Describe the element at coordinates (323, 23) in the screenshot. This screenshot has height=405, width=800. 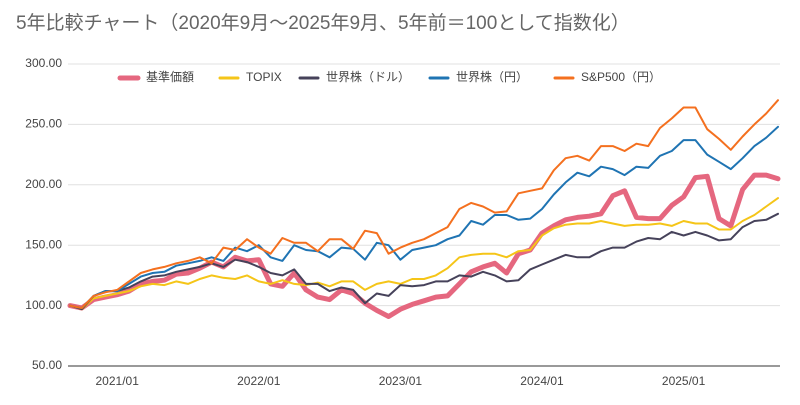
I see `chart-title: 5年比較チャート（2020年9月〜2025年9月、5年前＝100として指数化）` at that location.